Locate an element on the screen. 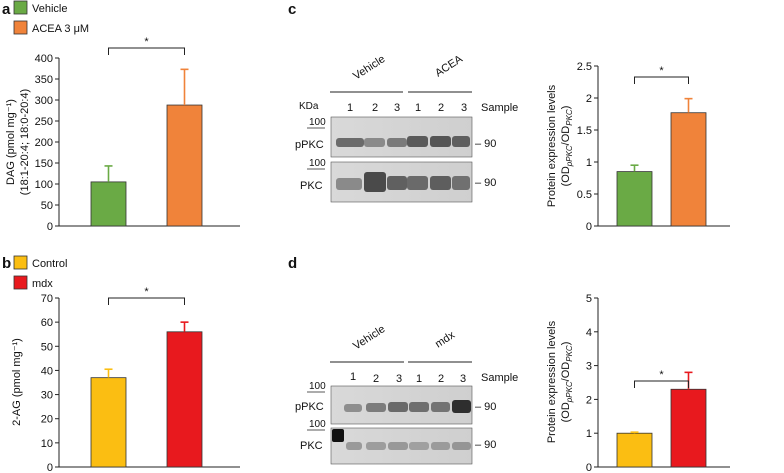 Image resolution: width=784 pixels, height=473 pixels. y-tick-label-a-7: 350 is located at coordinates (44, 80).